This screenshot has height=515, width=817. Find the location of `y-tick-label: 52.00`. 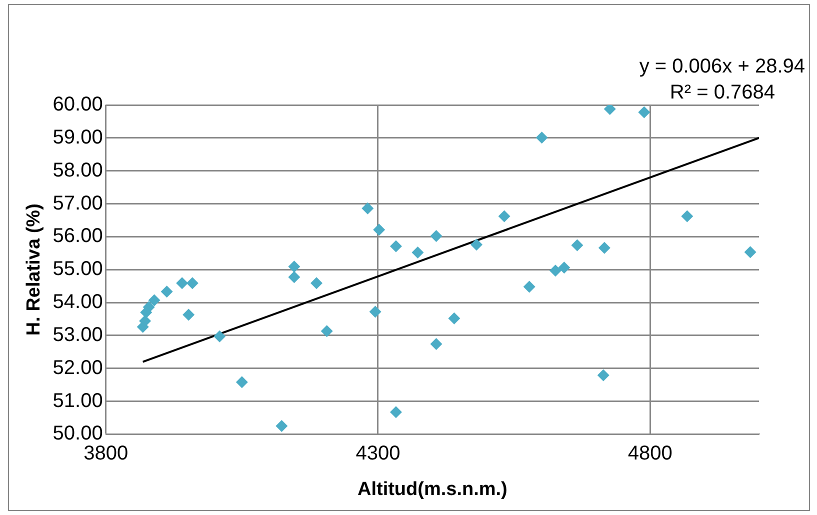

y-tick-label: 52.00 is located at coordinates (77, 367).